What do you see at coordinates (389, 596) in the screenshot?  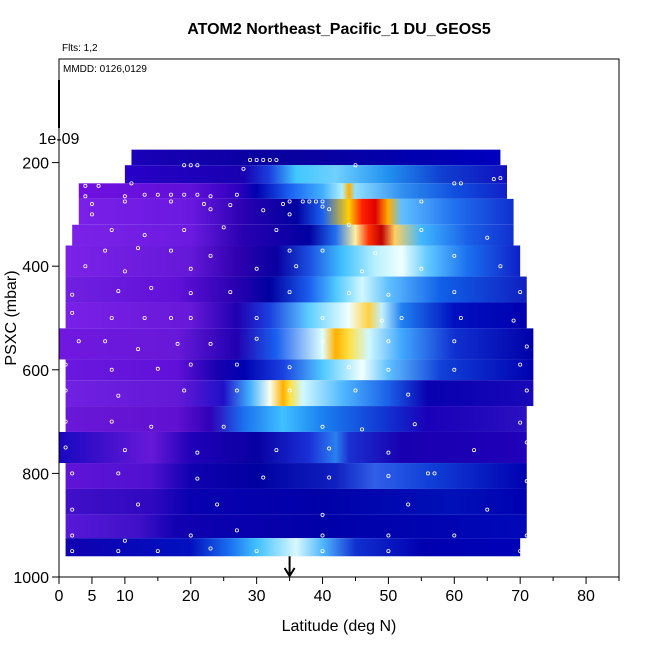 I see `x-tick-label: 50` at bounding box center [389, 596].